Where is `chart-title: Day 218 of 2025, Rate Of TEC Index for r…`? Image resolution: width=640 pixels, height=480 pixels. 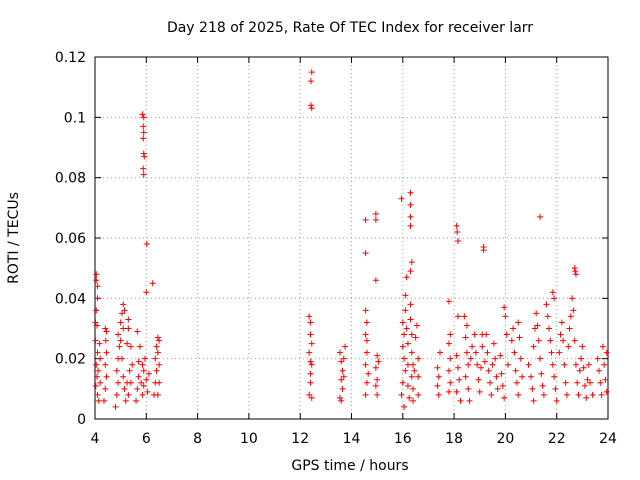 chart-title: Day 218 of 2025, Rate Of TEC Index for r… is located at coordinates (350, 28).